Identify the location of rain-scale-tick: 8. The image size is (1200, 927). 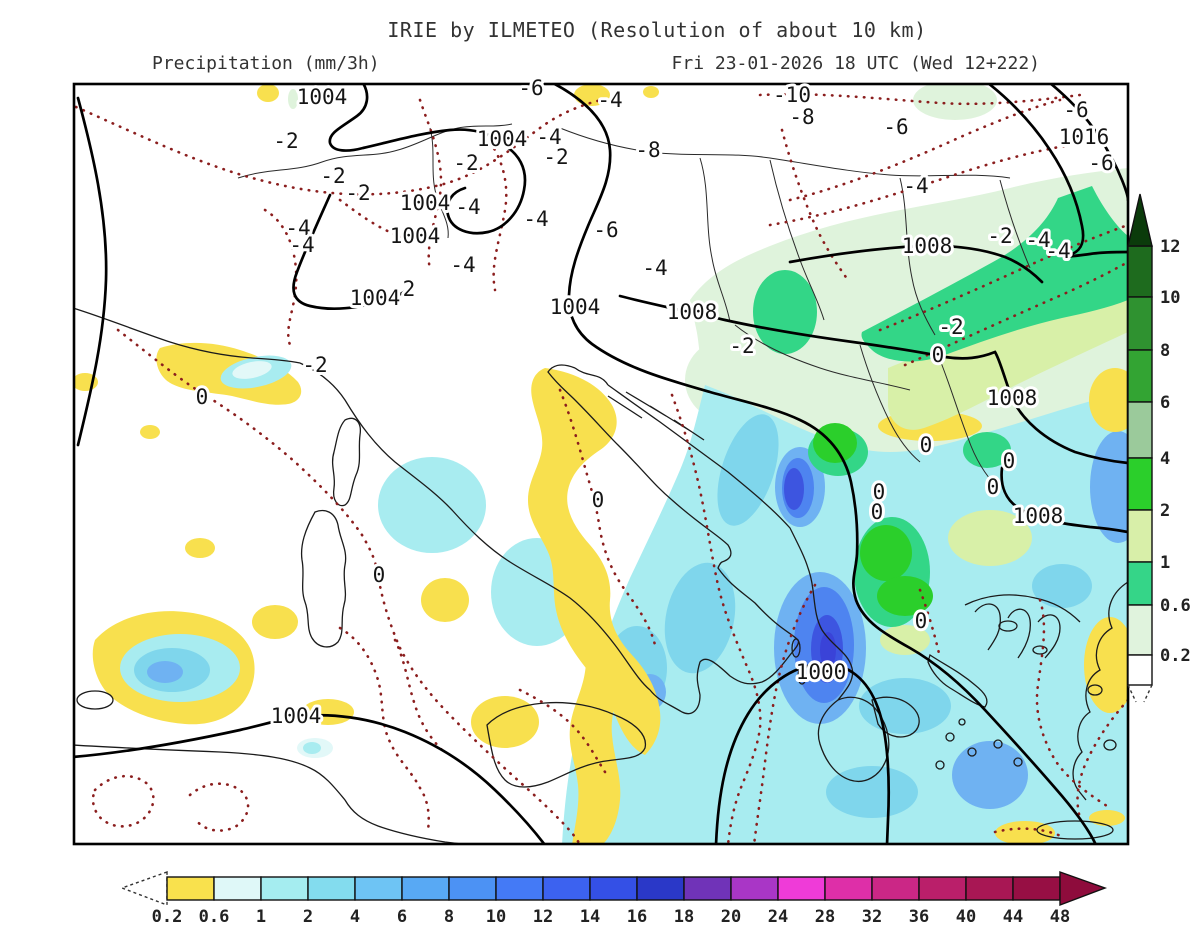
(449, 917).